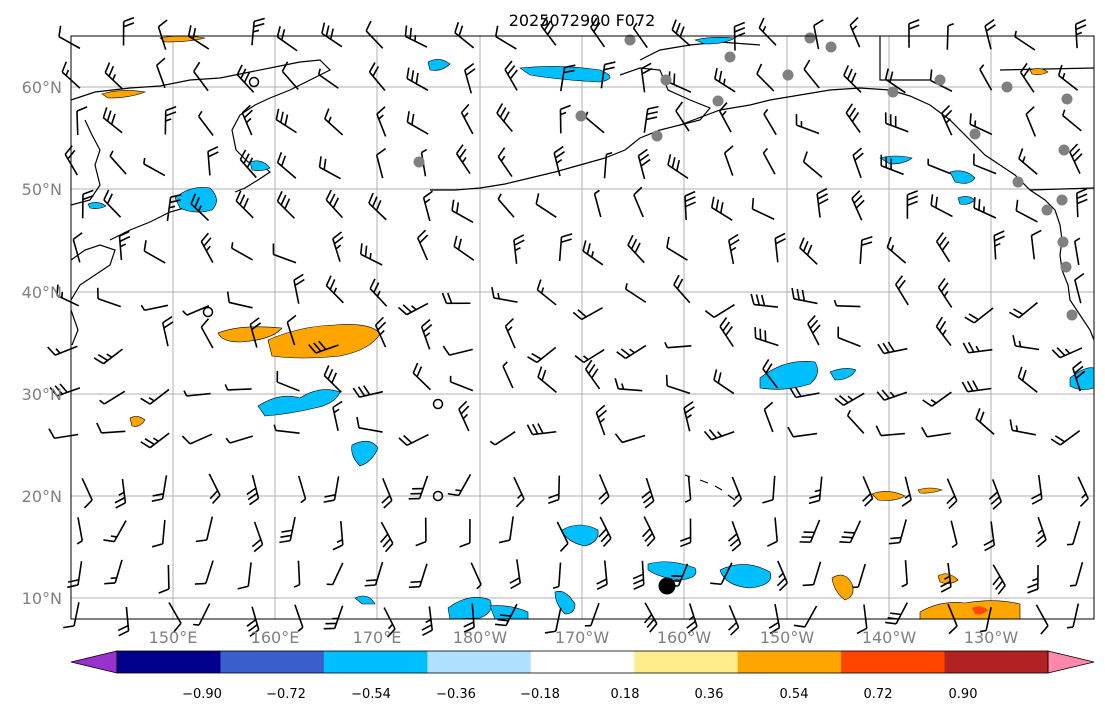 This screenshot has height=712, width=1105. What do you see at coordinates (1047, 210) in the screenshot?
I see `station-marker` at bounding box center [1047, 210].